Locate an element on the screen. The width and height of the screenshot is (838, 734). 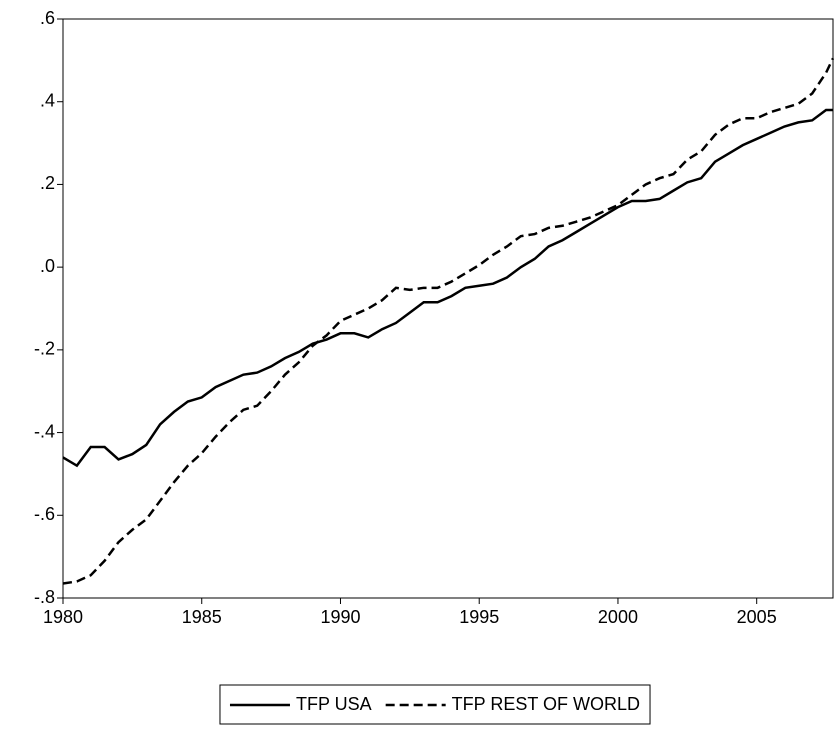
x-tick-label: 1980 is located at coordinates (63, 617).